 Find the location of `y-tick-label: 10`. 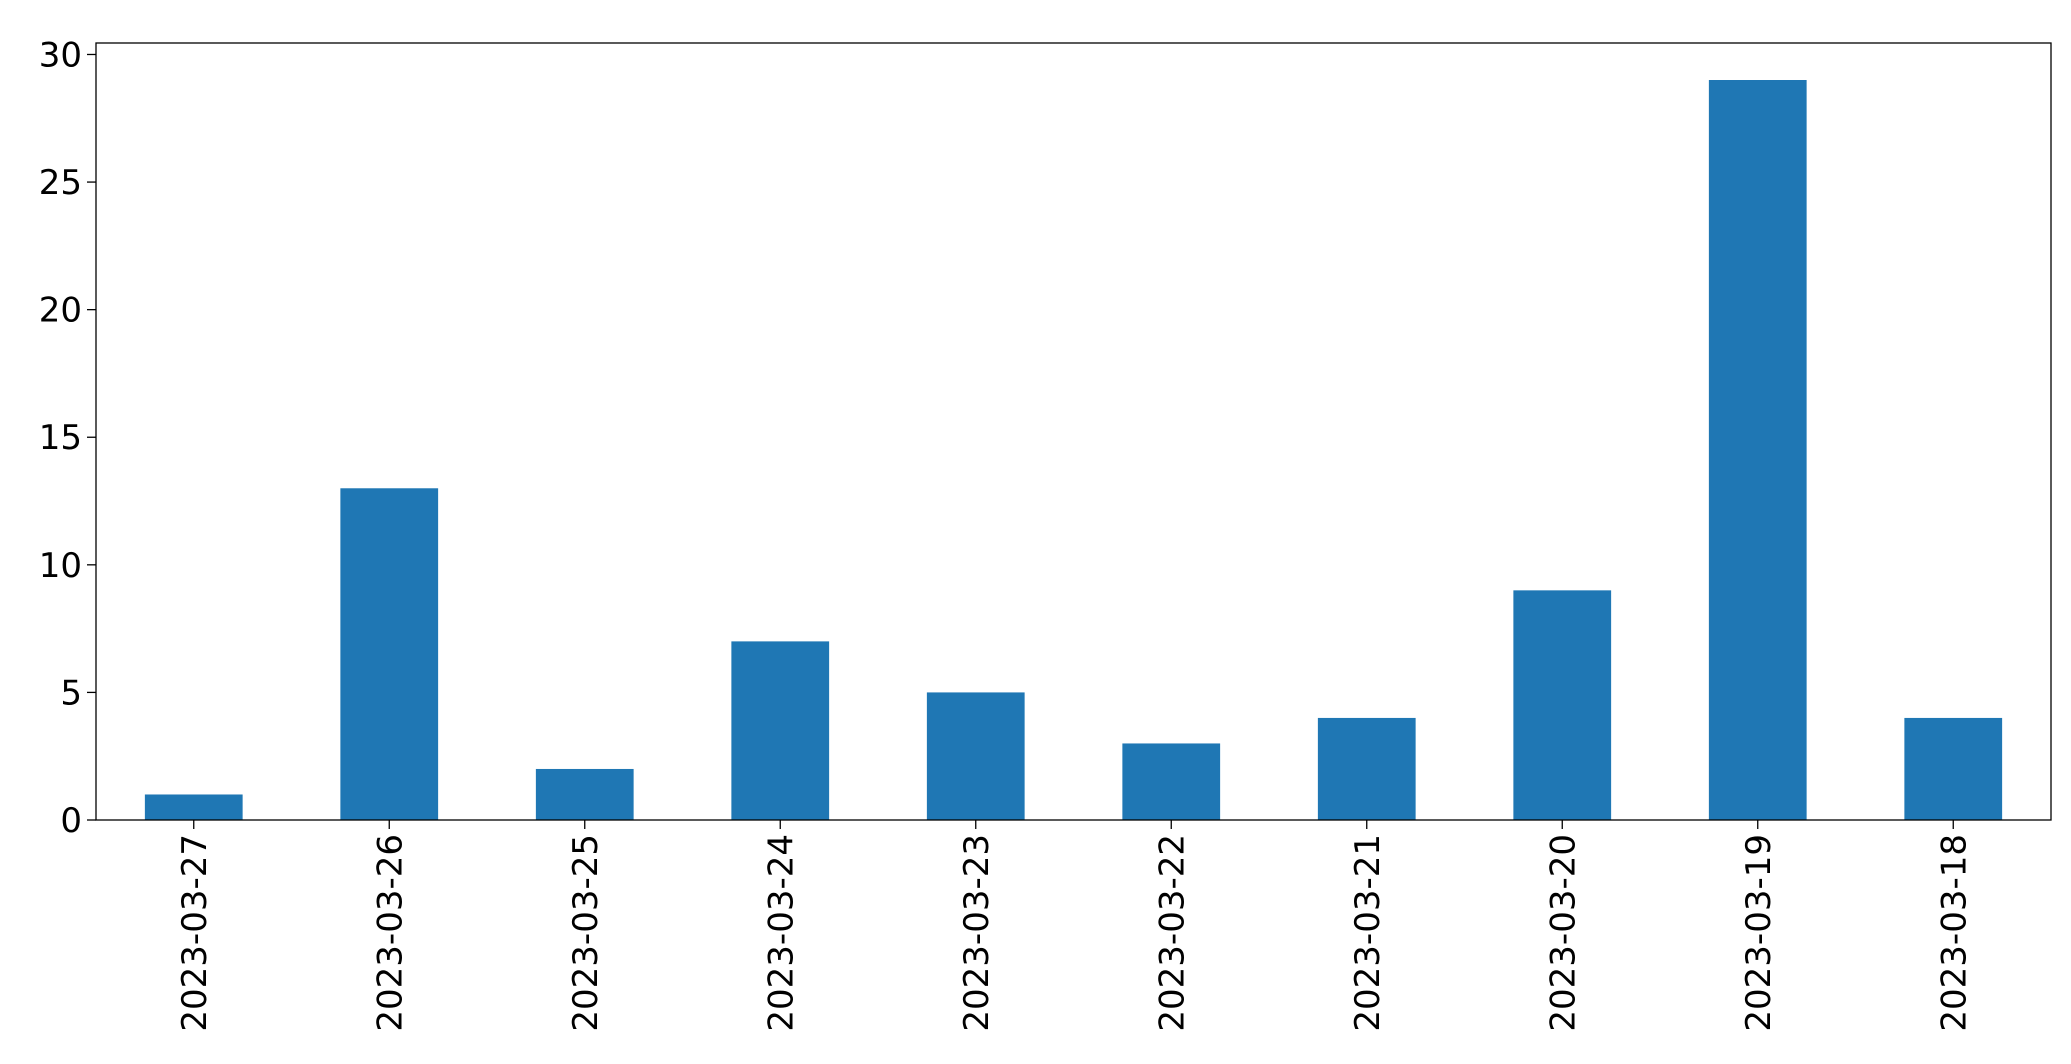

y-tick-label: 10 is located at coordinates (60, 566).